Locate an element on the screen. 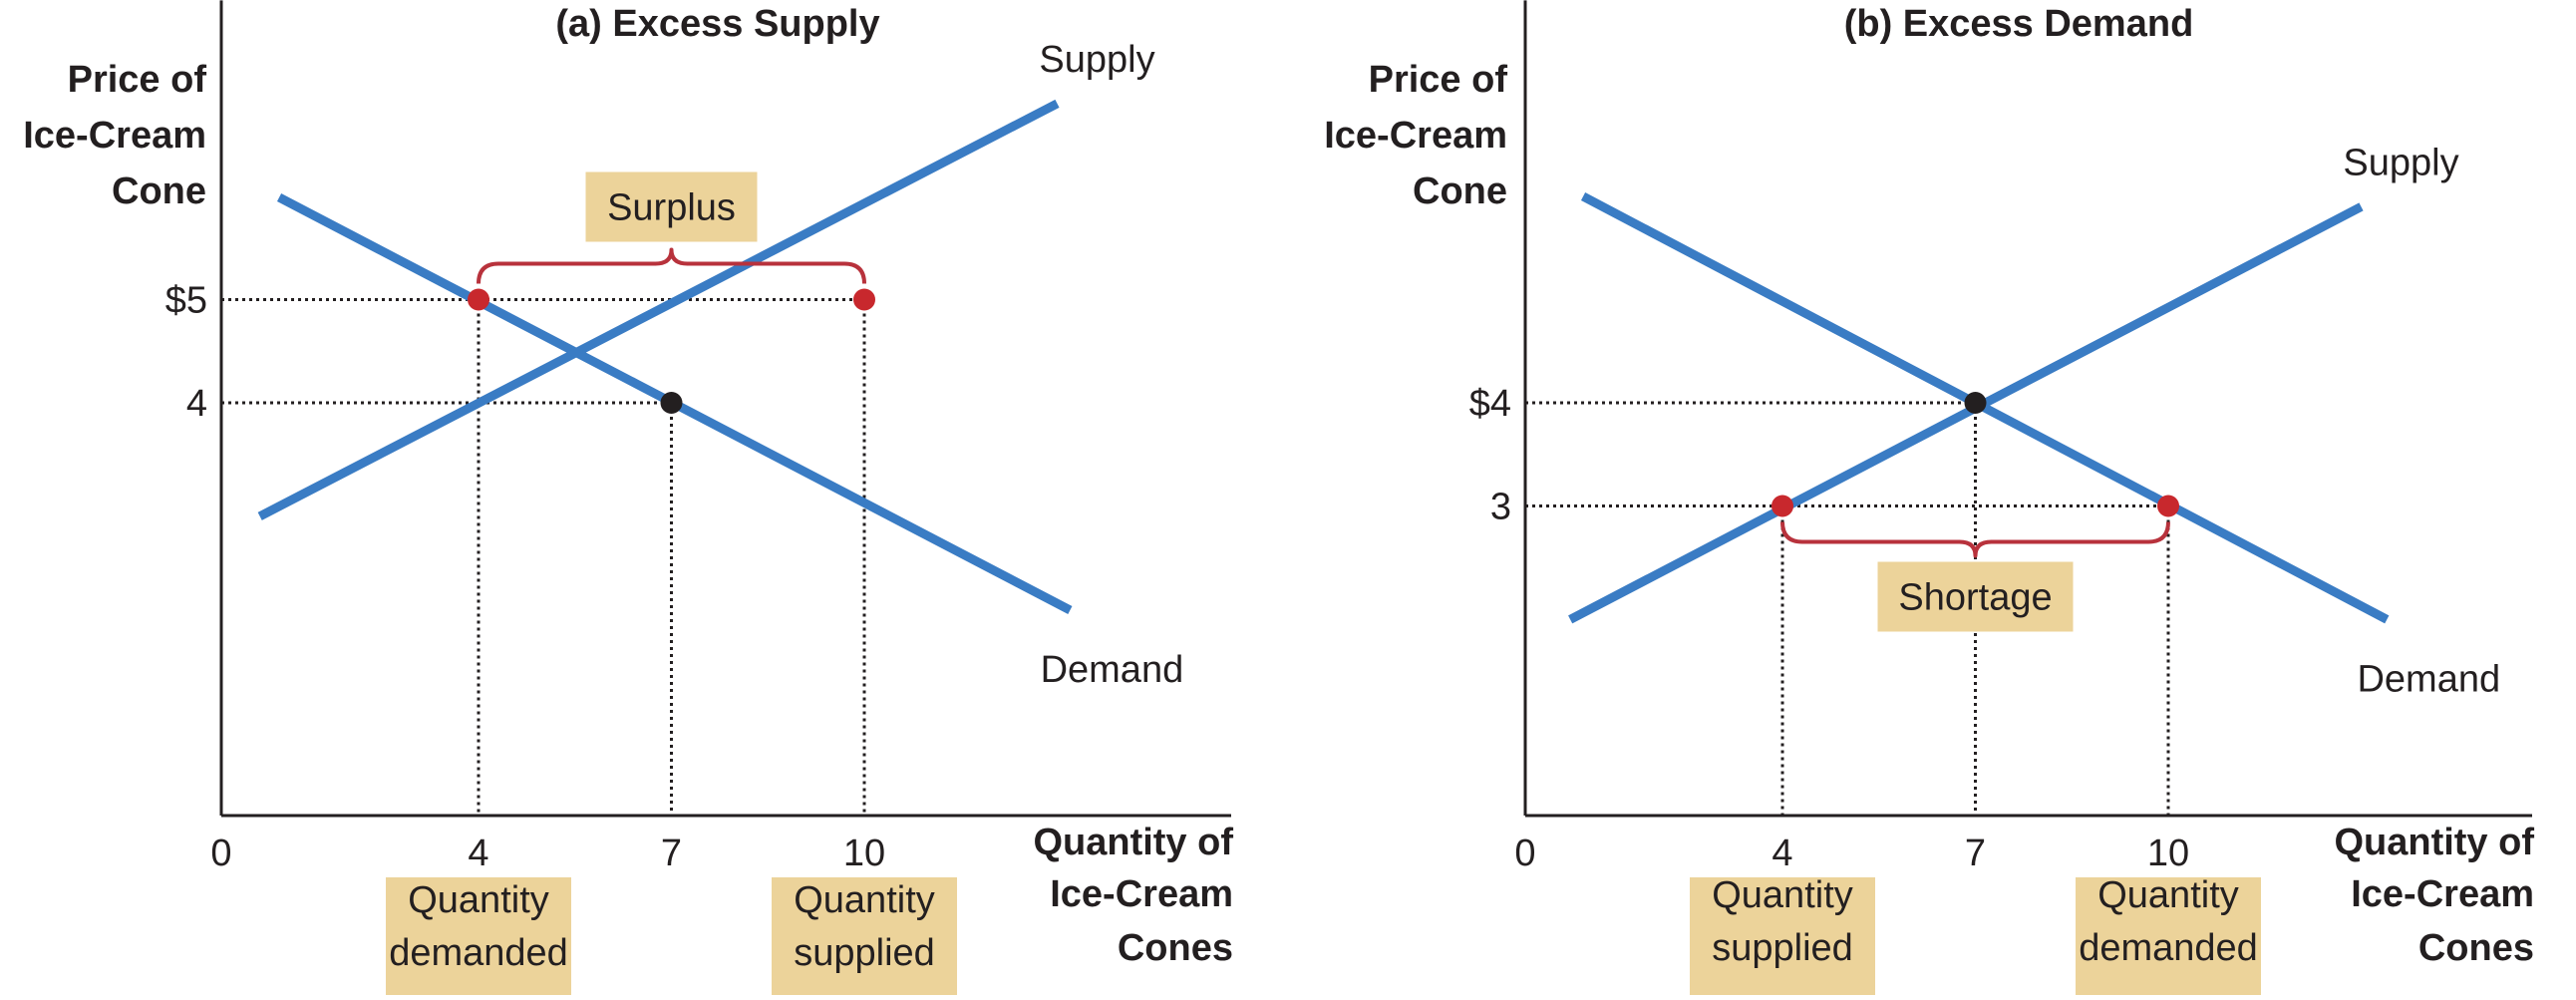 This screenshot has height=1000, width=2576. chart-title: (b) Excess Demand is located at coordinates (2019, 24).